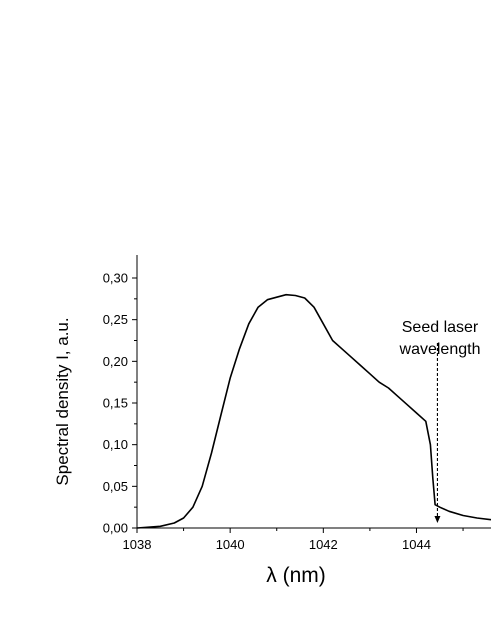 This screenshot has width=491, height=635. What do you see at coordinates (440, 349) in the screenshot?
I see `seed-laser-label: wavelength` at bounding box center [440, 349].